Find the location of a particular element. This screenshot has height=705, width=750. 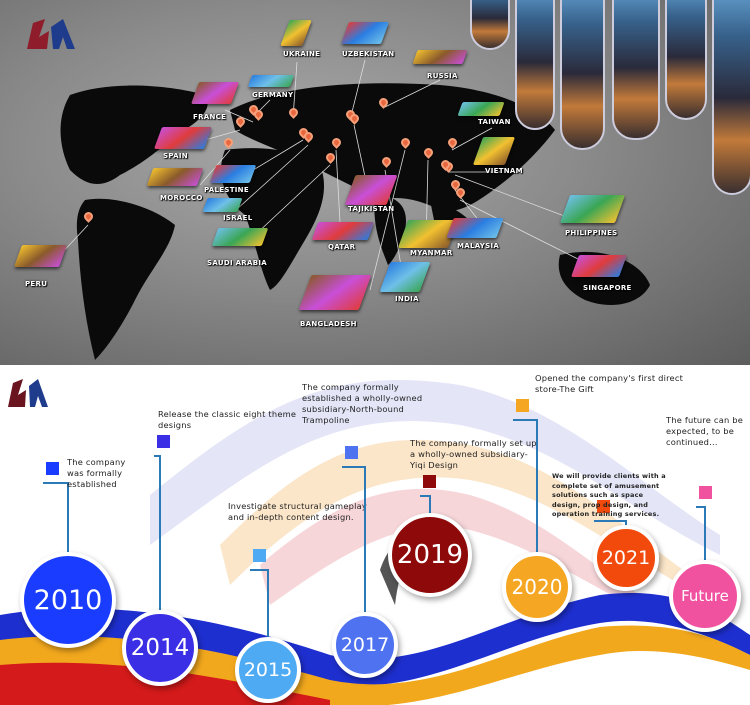

year-circle-2017: 2017 is located at coordinates (365, 645).